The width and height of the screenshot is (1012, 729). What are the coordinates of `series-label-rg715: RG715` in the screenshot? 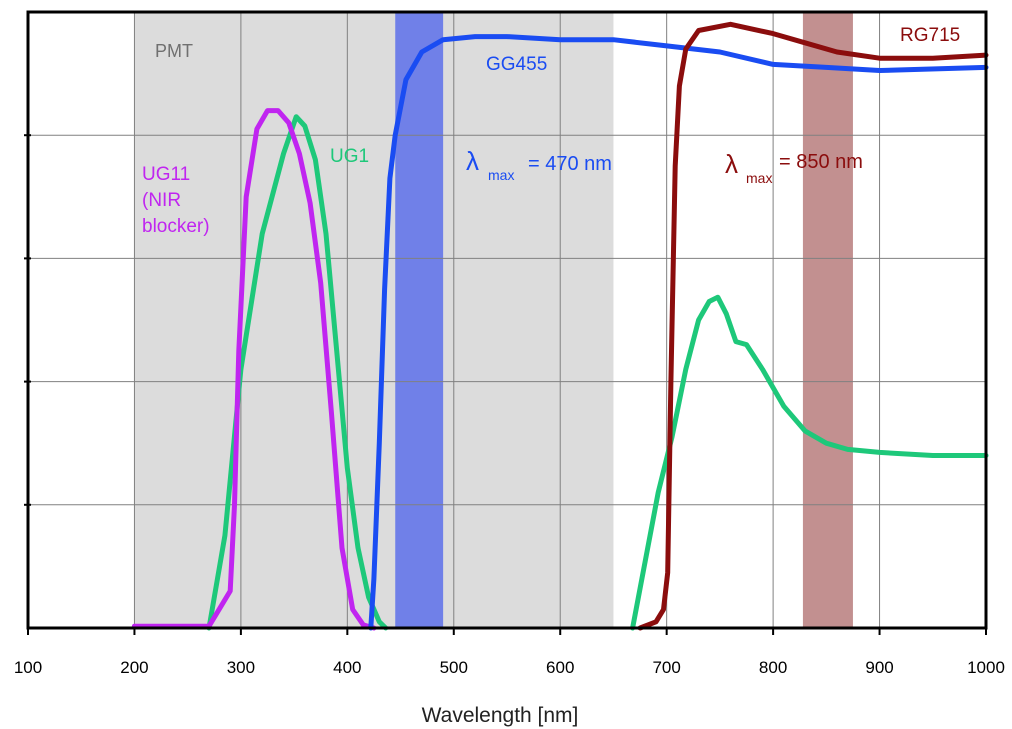 It's located at (930, 35).